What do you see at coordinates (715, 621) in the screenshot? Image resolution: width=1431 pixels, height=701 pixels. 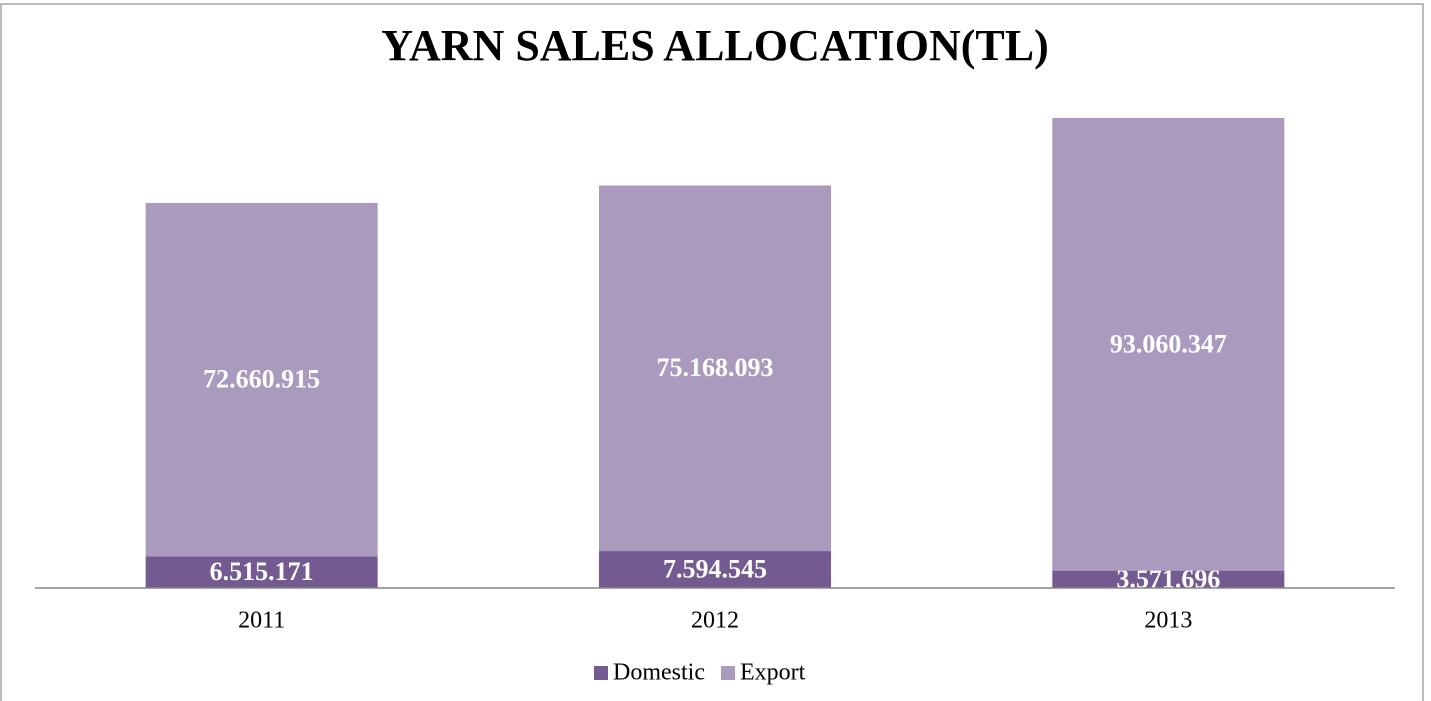 I see `x-tick-label: 2012` at bounding box center [715, 621].